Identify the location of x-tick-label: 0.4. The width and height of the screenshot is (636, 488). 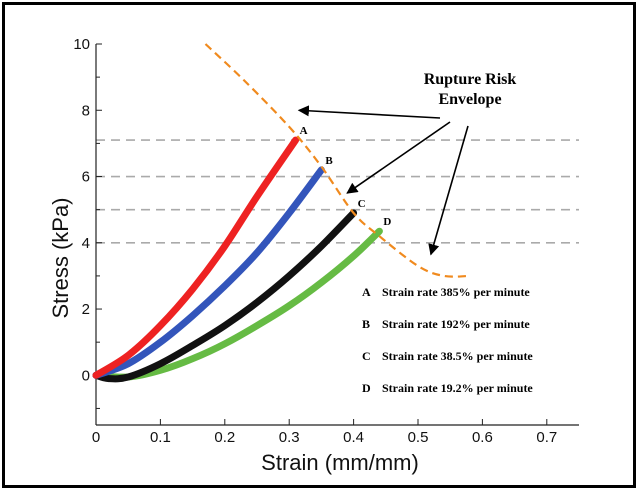
(353, 437).